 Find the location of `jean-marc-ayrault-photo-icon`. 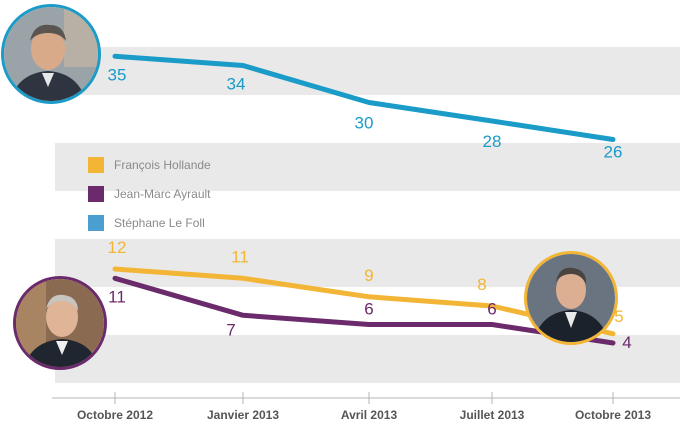

jean-marc-ayrault-photo-icon is located at coordinates (60, 323).